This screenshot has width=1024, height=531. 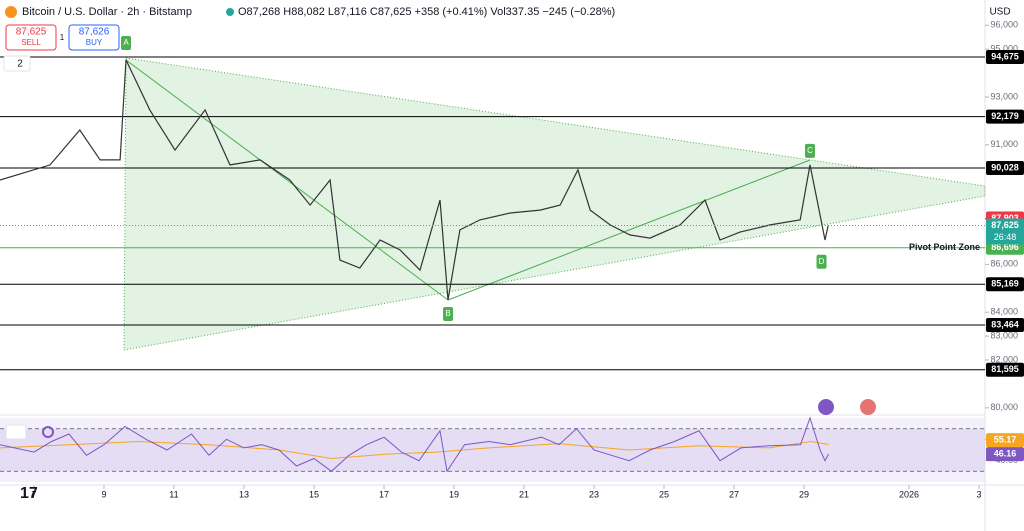 What do you see at coordinates (103, 494) in the screenshot?
I see `x-tick-label: 9` at bounding box center [103, 494].